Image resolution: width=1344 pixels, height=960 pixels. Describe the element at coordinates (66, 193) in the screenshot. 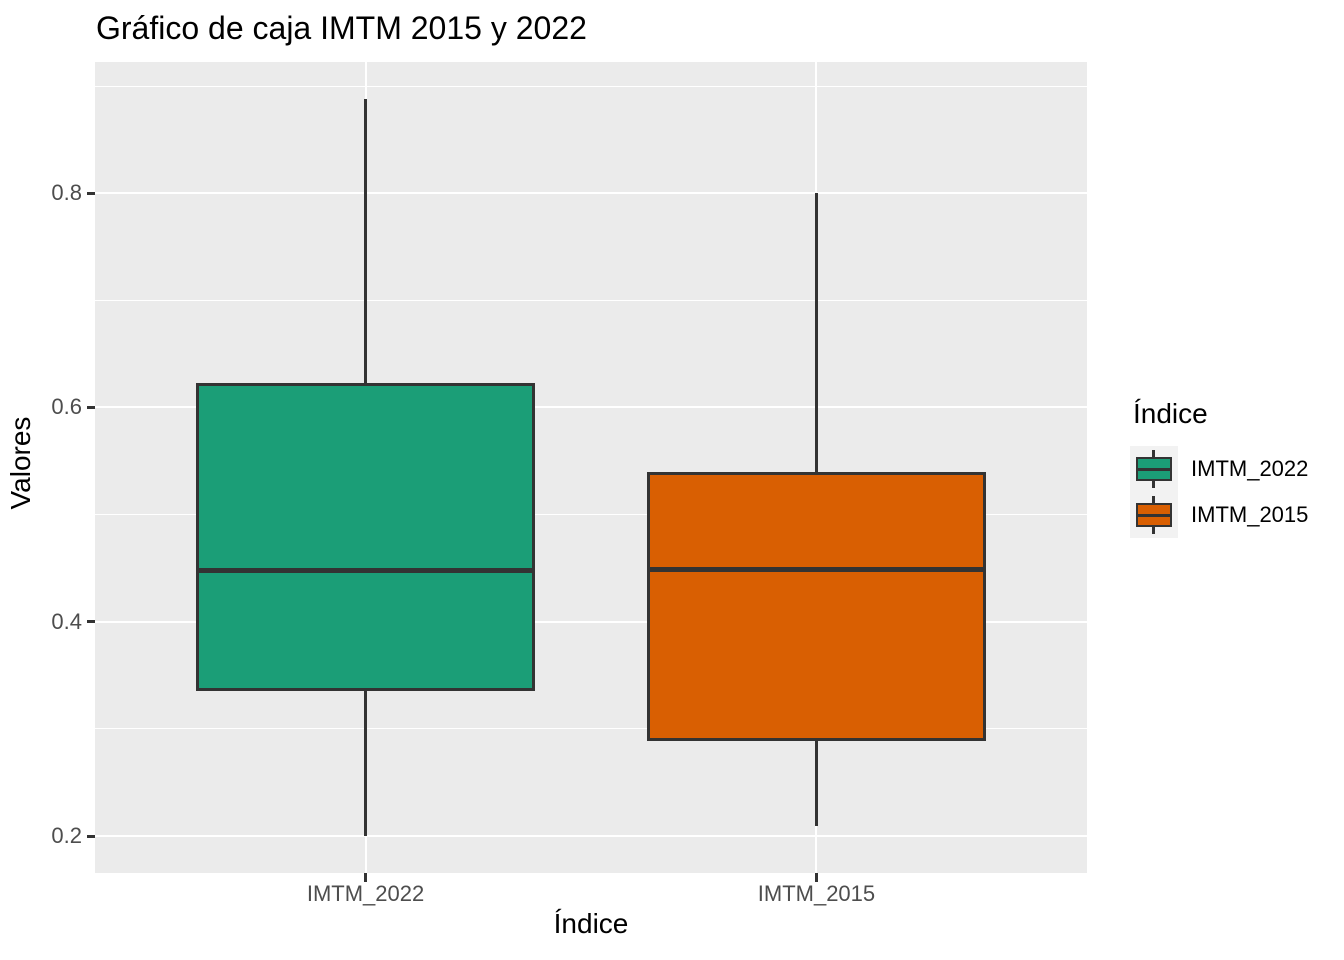

I see `y-tick-label: 0.8` at that location.